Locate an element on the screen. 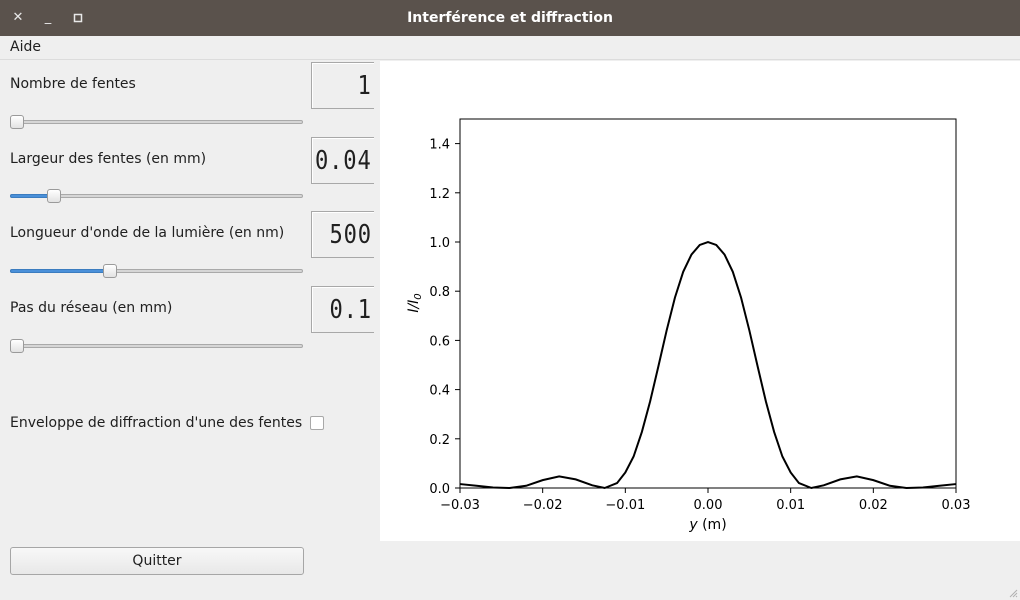  slits-slider-groove is located at coordinates (156, 122).